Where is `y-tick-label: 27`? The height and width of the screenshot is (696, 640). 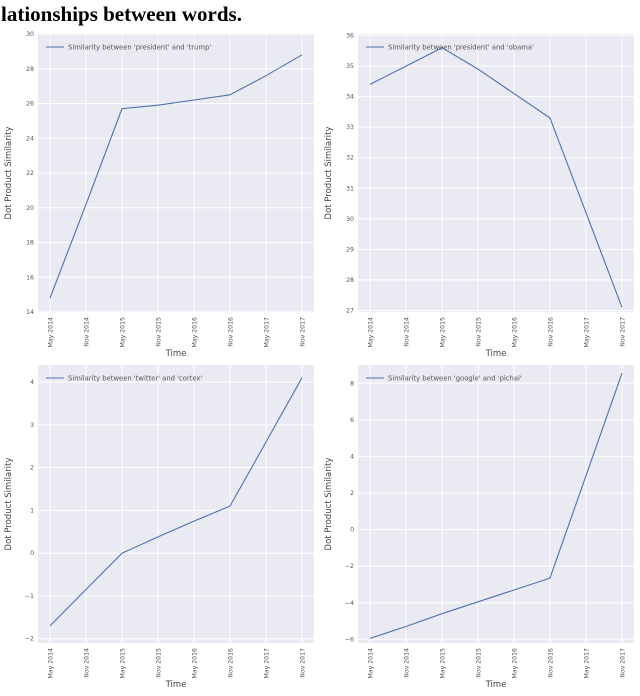 y-tick-label: 27 is located at coordinates (350, 311).